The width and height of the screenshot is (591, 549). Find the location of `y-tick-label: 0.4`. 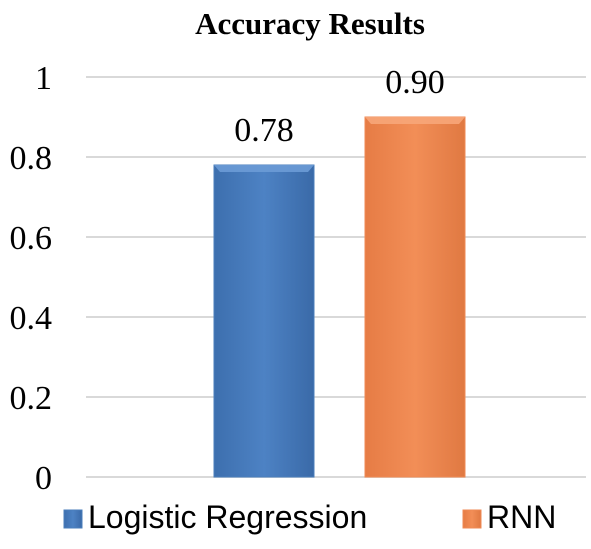

y-tick-label: 0.4 is located at coordinates (31, 318).